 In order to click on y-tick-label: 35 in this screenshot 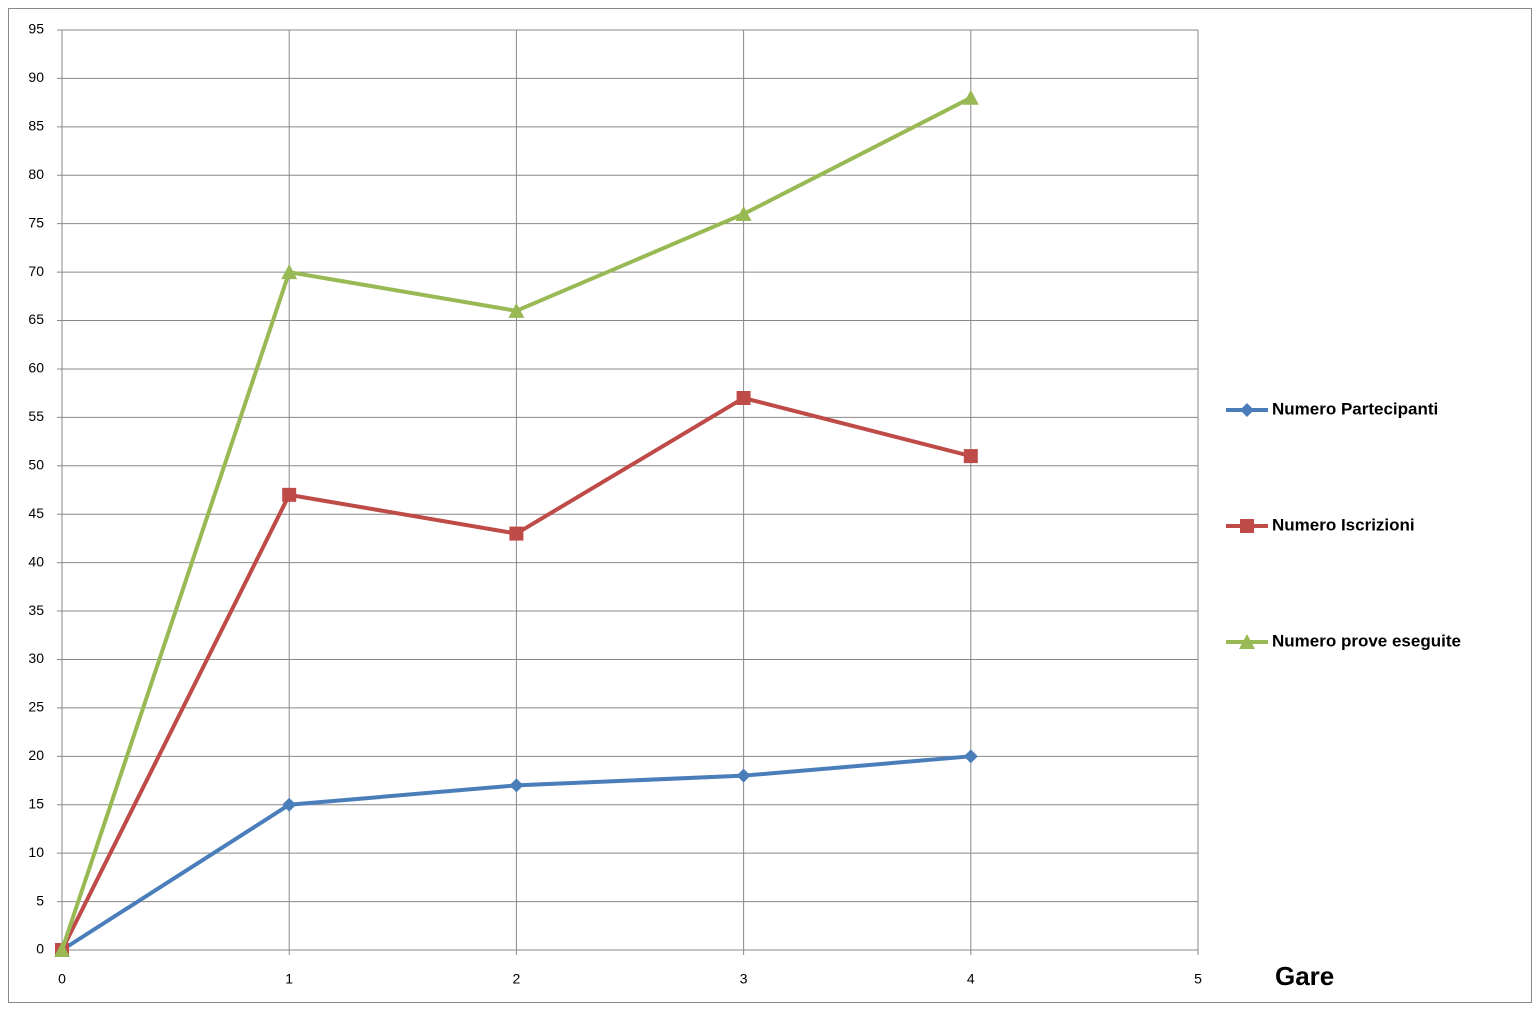, I will do `click(36, 610)`.